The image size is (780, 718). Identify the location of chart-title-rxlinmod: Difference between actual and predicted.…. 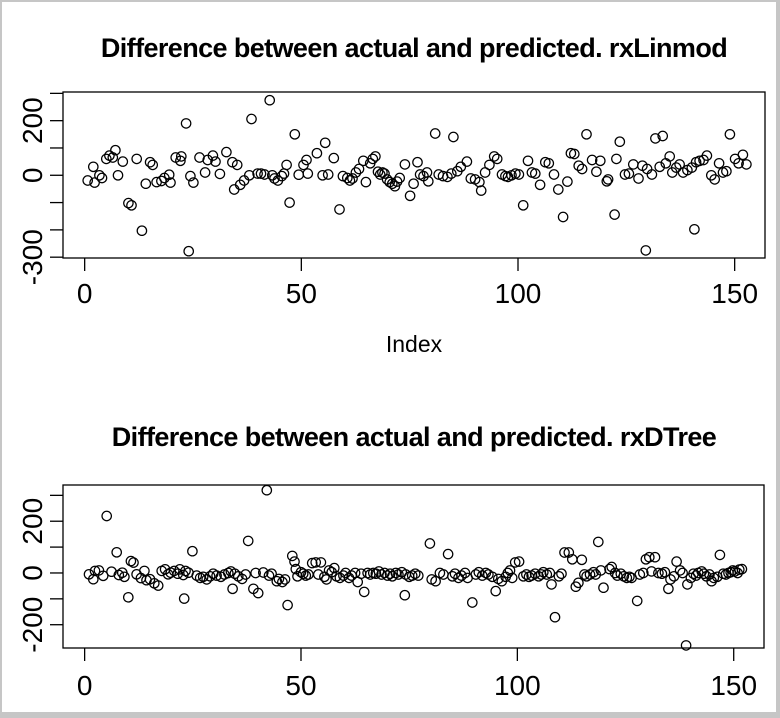
(414, 48).